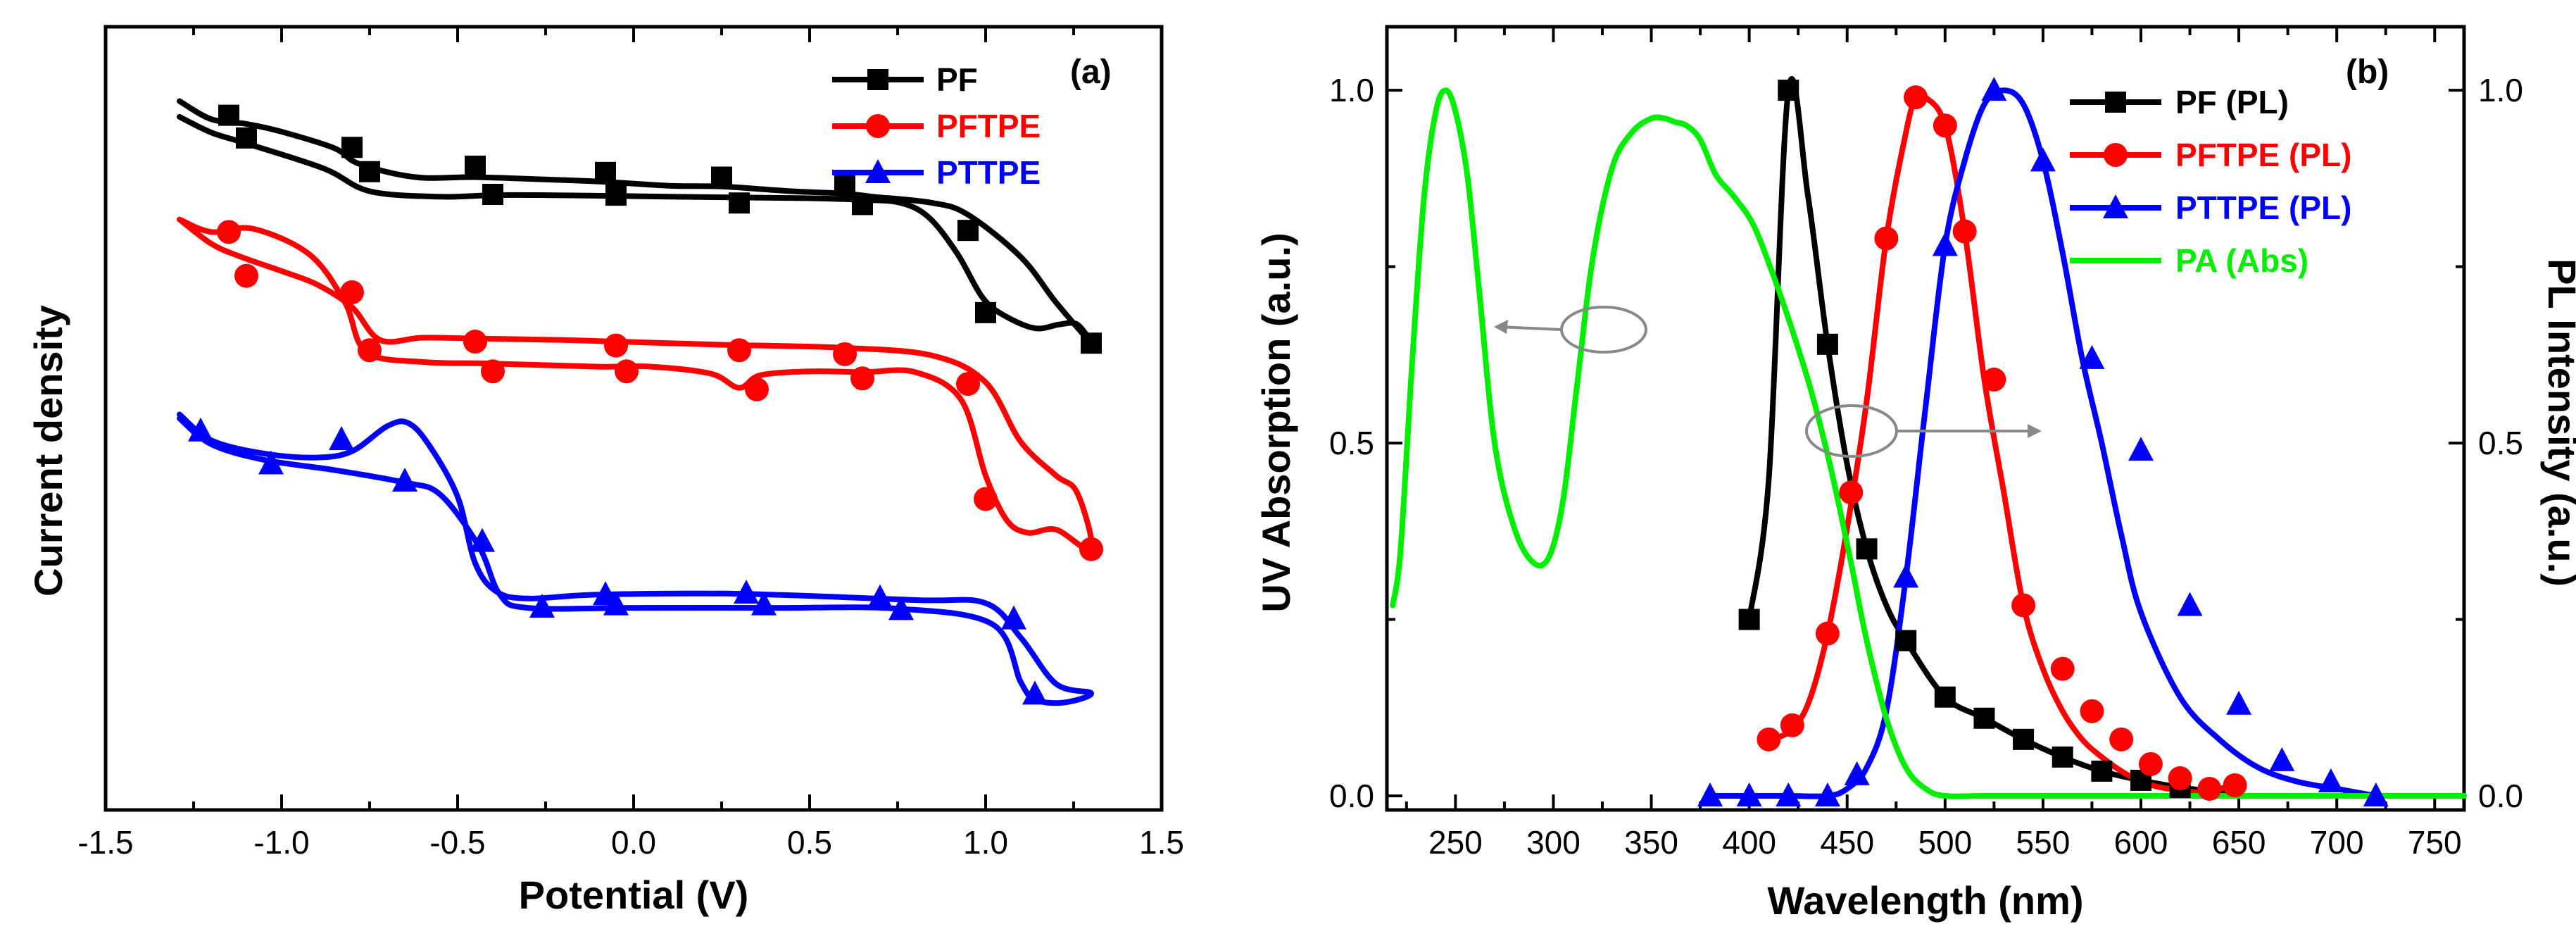  What do you see at coordinates (1162, 843) in the screenshot?
I see `panel-a-x-tick-label: 1.5` at bounding box center [1162, 843].